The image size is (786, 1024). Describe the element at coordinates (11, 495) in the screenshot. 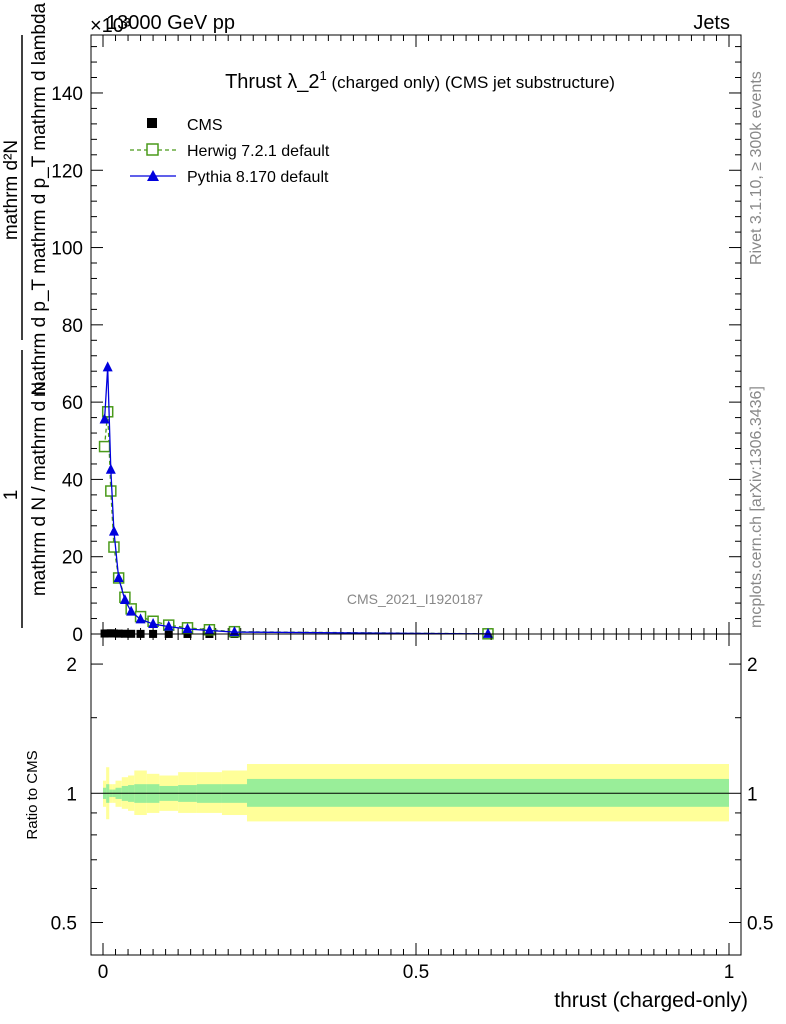

I see `ylabel-prefix-num: 1` at that location.